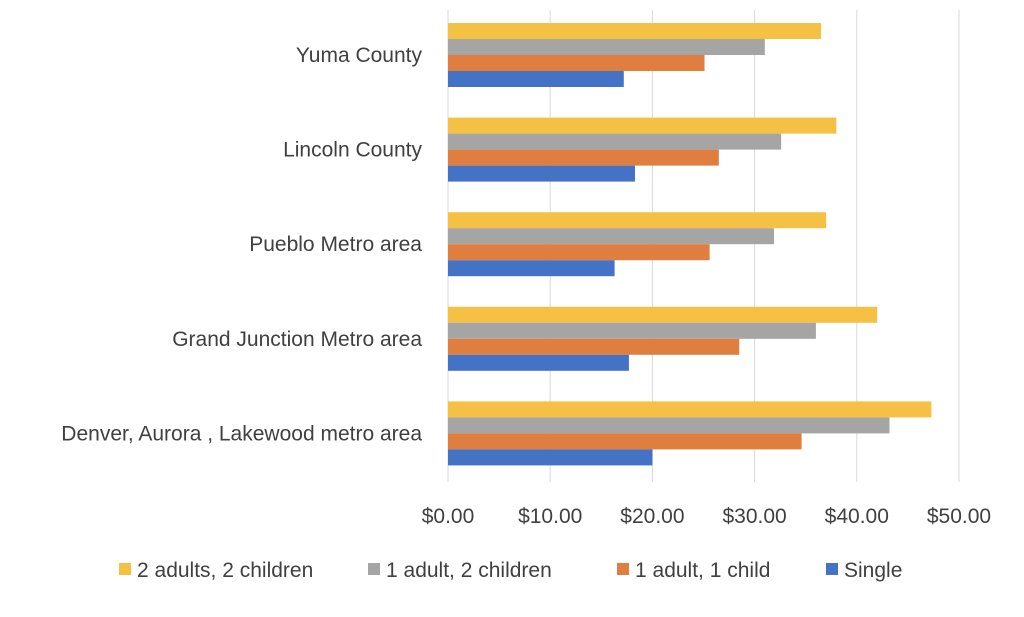  Describe the element at coordinates (702, 570) in the screenshot. I see `legend-label: 1 adult, 1 child` at that location.